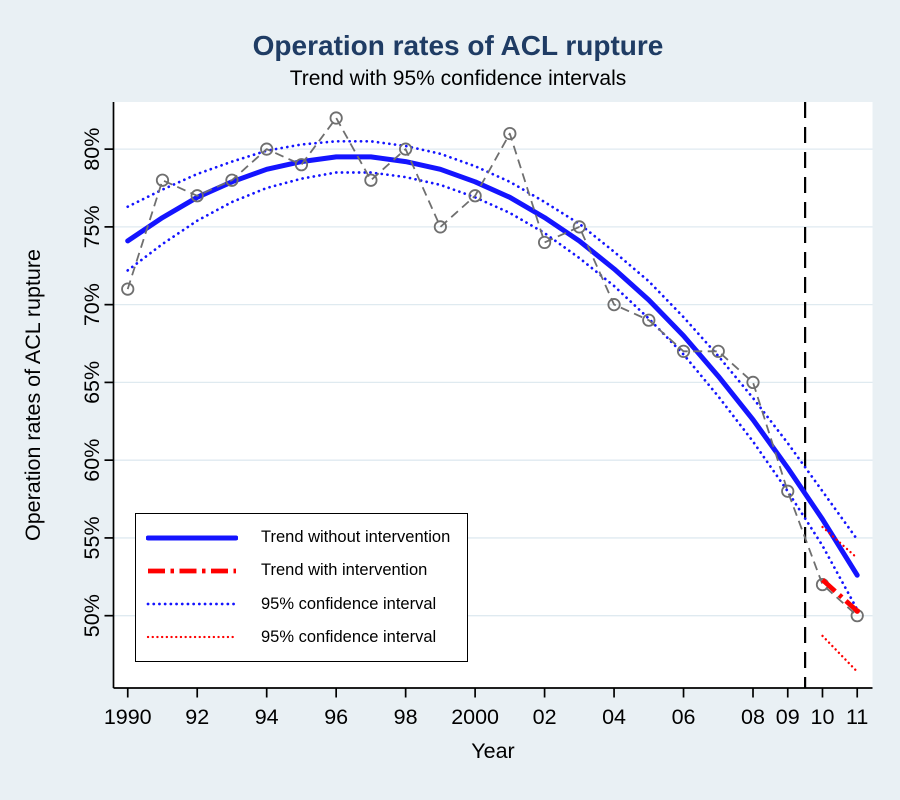 This screenshot has height=800, width=900. What do you see at coordinates (92, 304) in the screenshot?
I see `y-tick-label: 70%` at bounding box center [92, 304].